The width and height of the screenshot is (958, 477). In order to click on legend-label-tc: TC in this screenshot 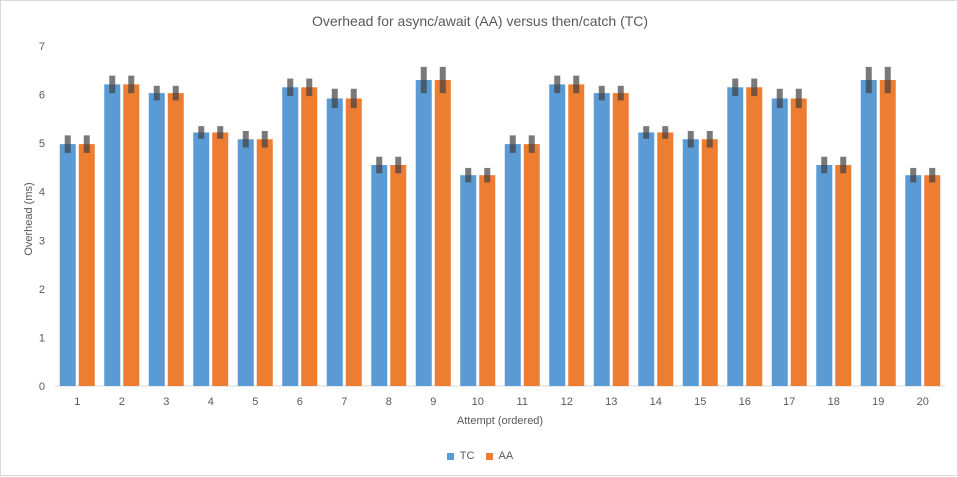, I will do `click(467, 456)`.